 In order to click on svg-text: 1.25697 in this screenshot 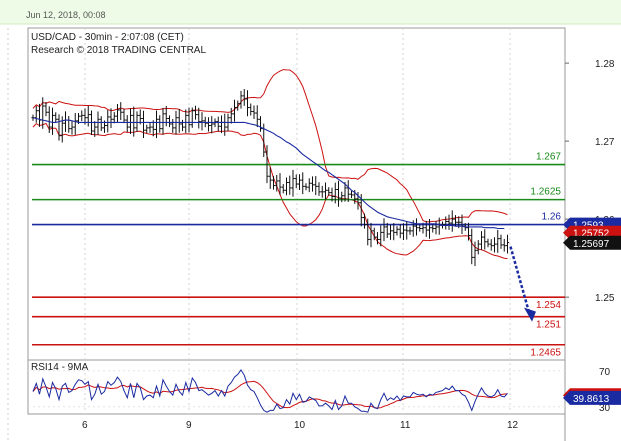, I will do `click(591, 244)`.